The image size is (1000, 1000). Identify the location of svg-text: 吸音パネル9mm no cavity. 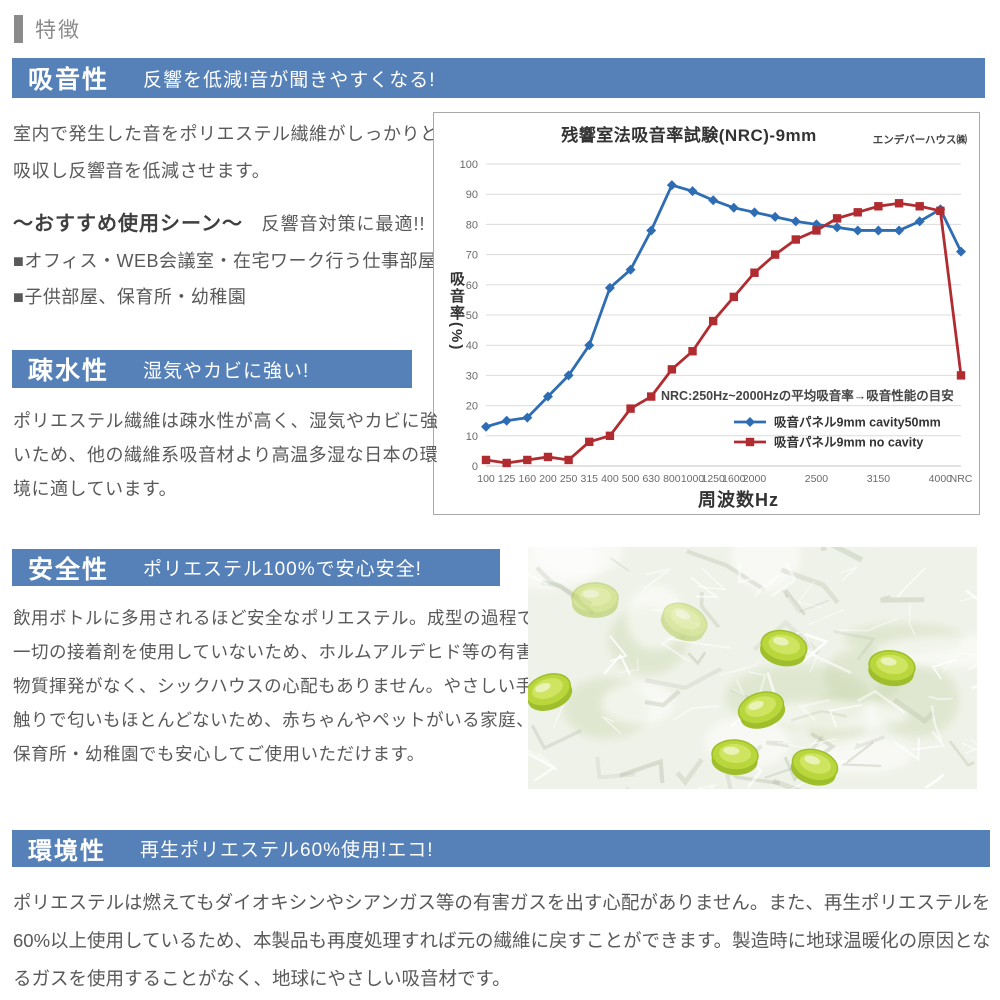
(848, 442).